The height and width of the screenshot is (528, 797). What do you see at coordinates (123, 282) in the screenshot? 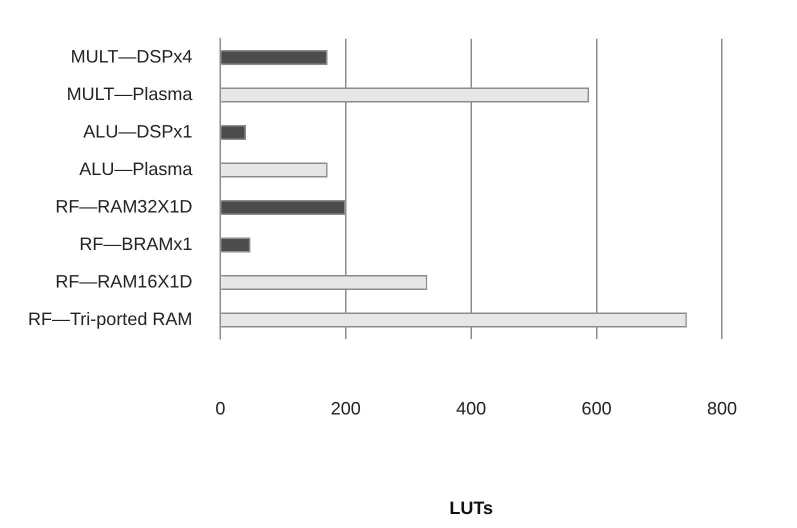
I see `y-tick-label: RF—RAM16X1D` at bounding box center [123, 282].